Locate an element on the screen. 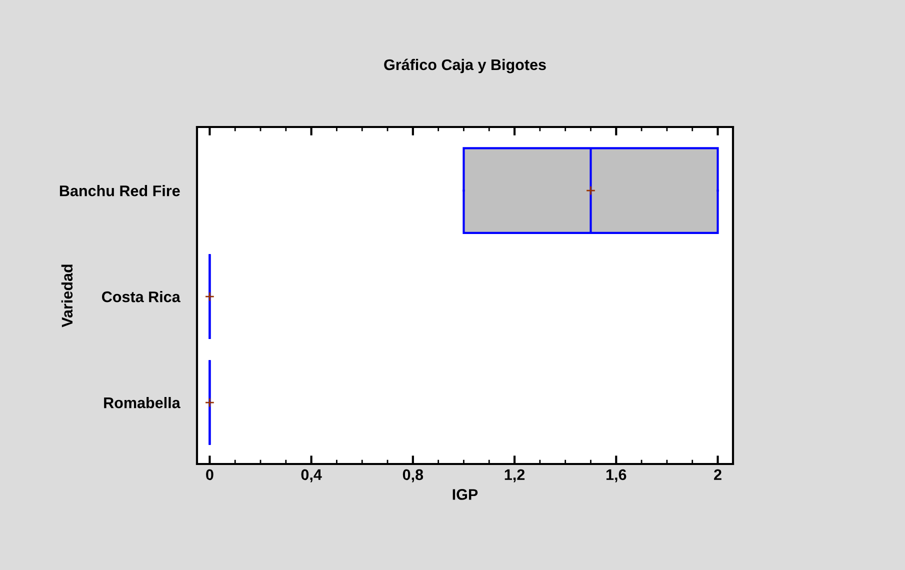 The height and width of the screenshot is (570, 905). x-axis-title: IGP is located at coordinates (465, 494).